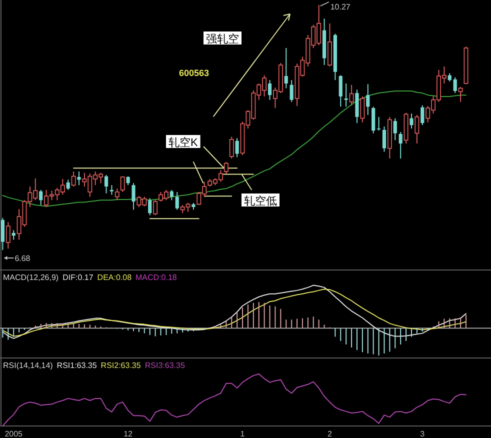  Describe the element at coordinates (31, 277) in the screenshot. I see `title: MACD(12,26,9)` at that location.